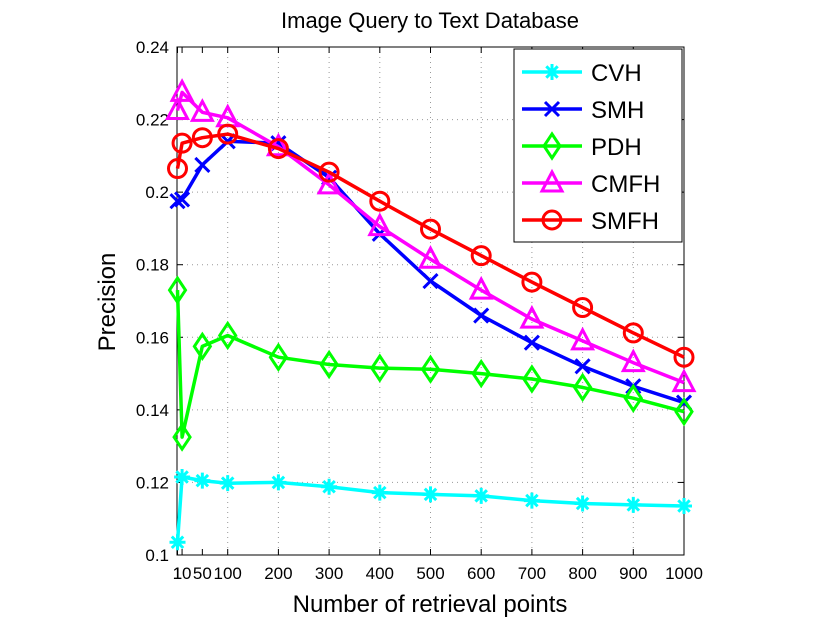 This screenshot has height=625, width=830. Describe the element at coordinates (582, 73) in the screenshot. I see `legend-entry-cvh: CVH` at that location.